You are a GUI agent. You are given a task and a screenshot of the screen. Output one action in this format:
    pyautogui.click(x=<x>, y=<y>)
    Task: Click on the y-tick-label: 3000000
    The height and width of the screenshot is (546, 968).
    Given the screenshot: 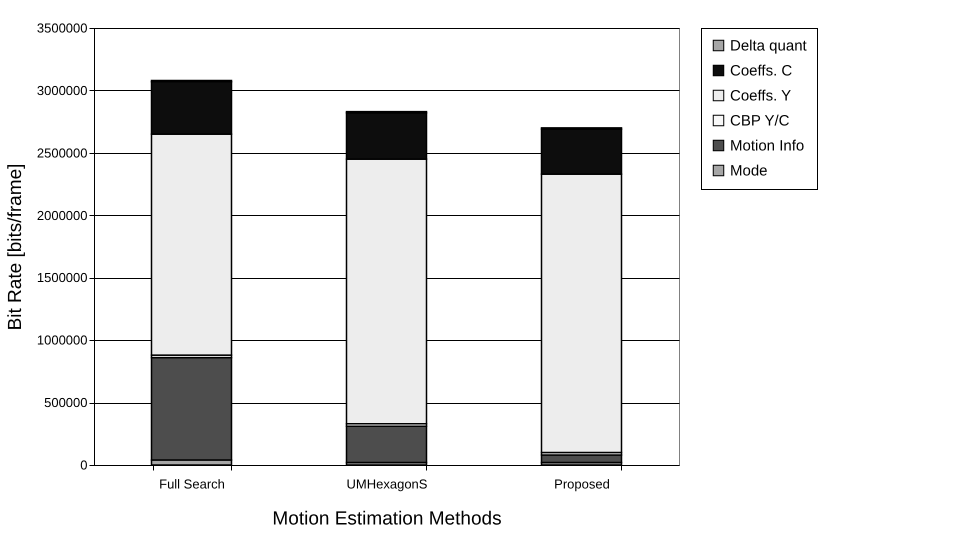 What is the action you would take?
    pyautogui.click(x=62, y=90)
    